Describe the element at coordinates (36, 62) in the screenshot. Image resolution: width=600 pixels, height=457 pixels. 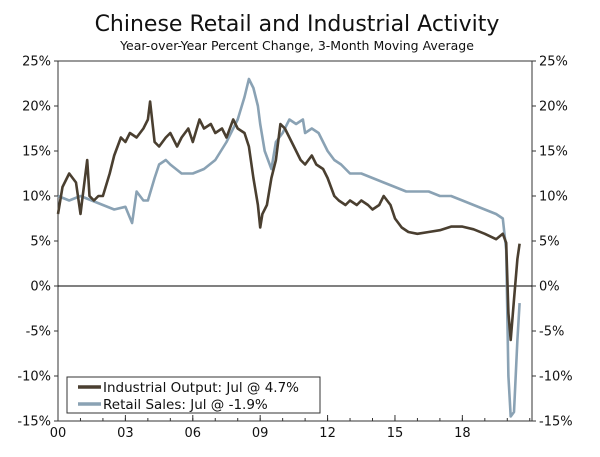
I see `y-tick-label-left: 25%` at that location.